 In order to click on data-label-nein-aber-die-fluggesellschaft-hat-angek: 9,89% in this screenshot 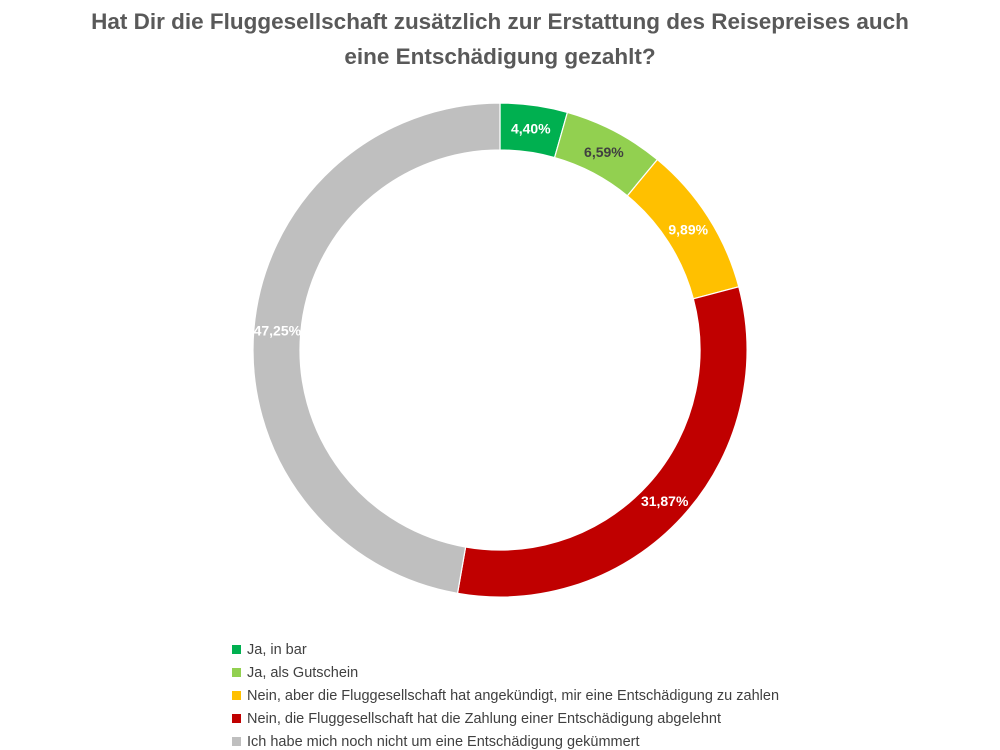, I will do `click(688, 229)`.